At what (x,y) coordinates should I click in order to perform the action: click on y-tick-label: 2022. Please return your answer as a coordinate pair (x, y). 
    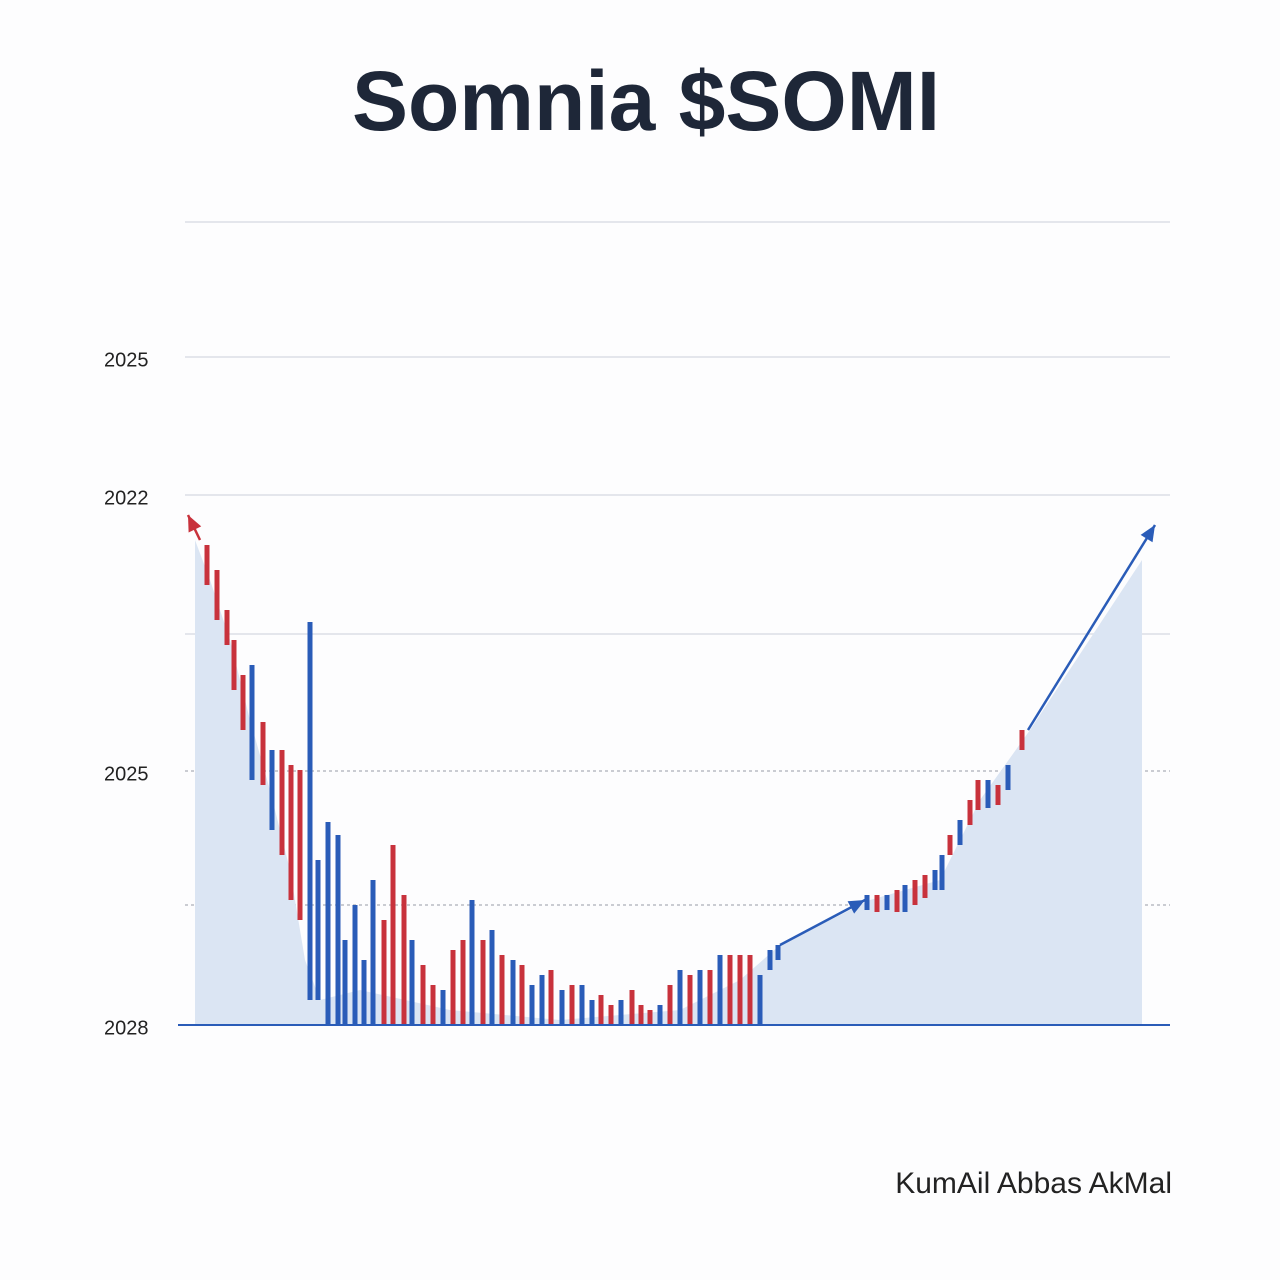
    Looking at the image, I should click on (126, 498).